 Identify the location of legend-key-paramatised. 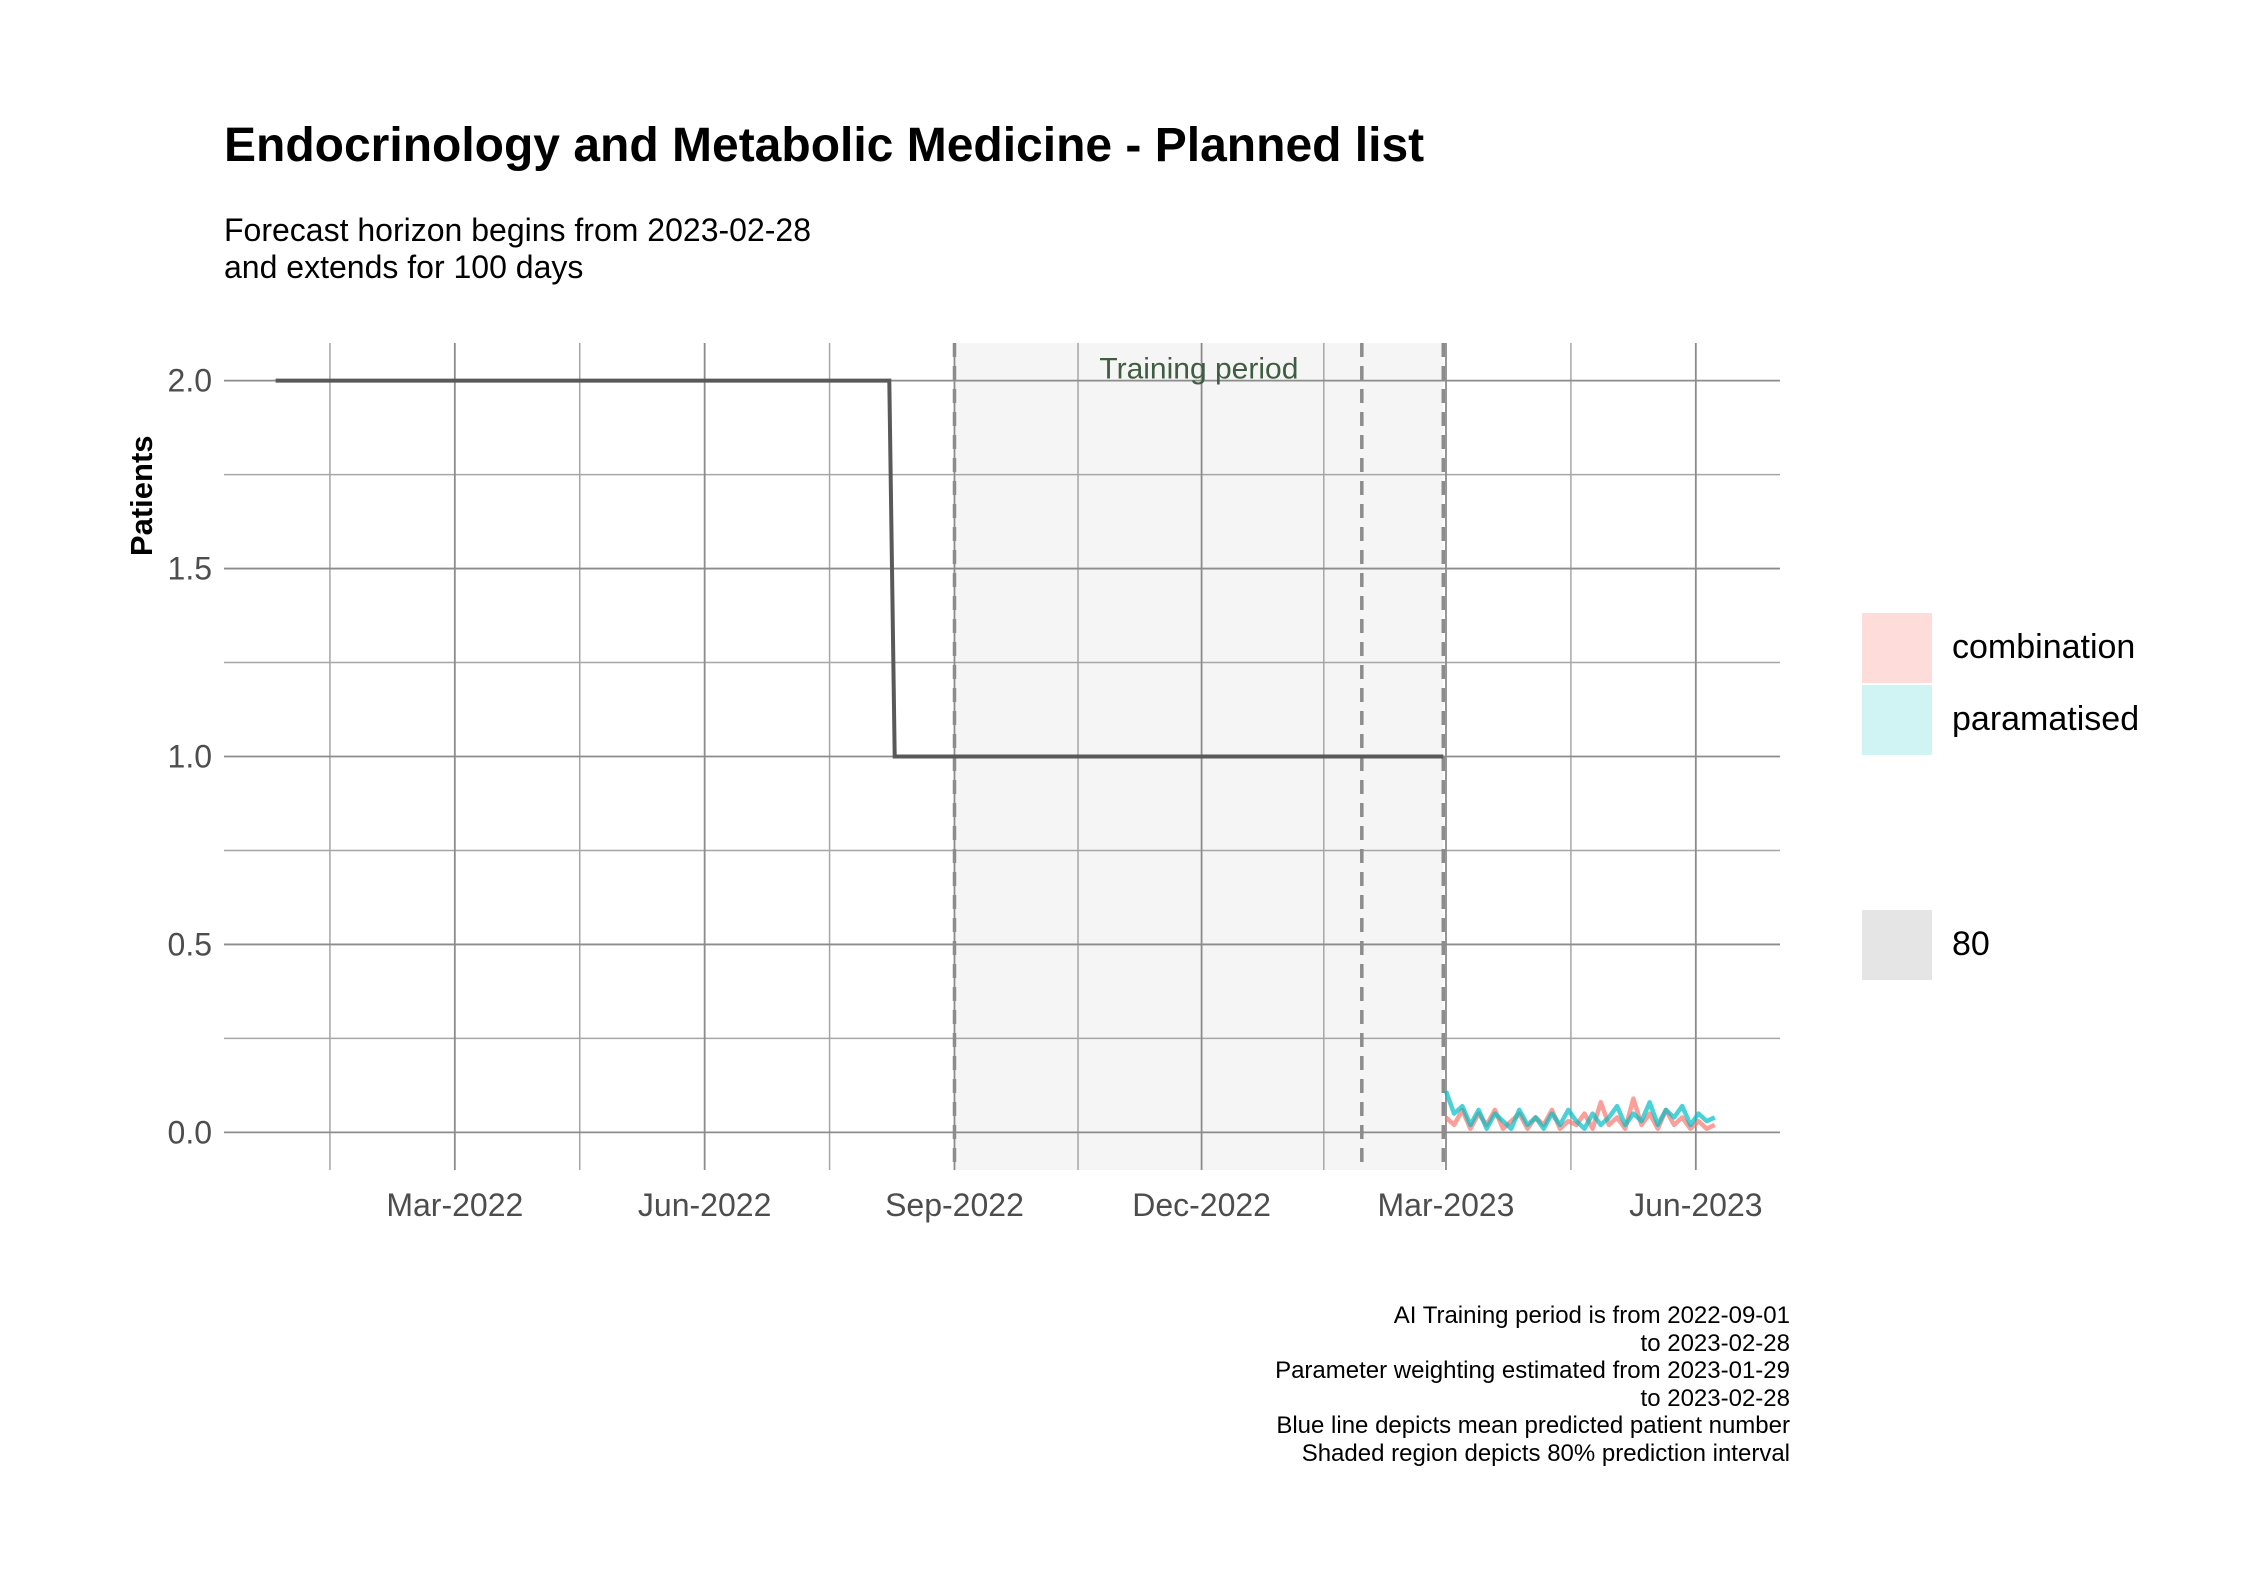
(1897, 720).